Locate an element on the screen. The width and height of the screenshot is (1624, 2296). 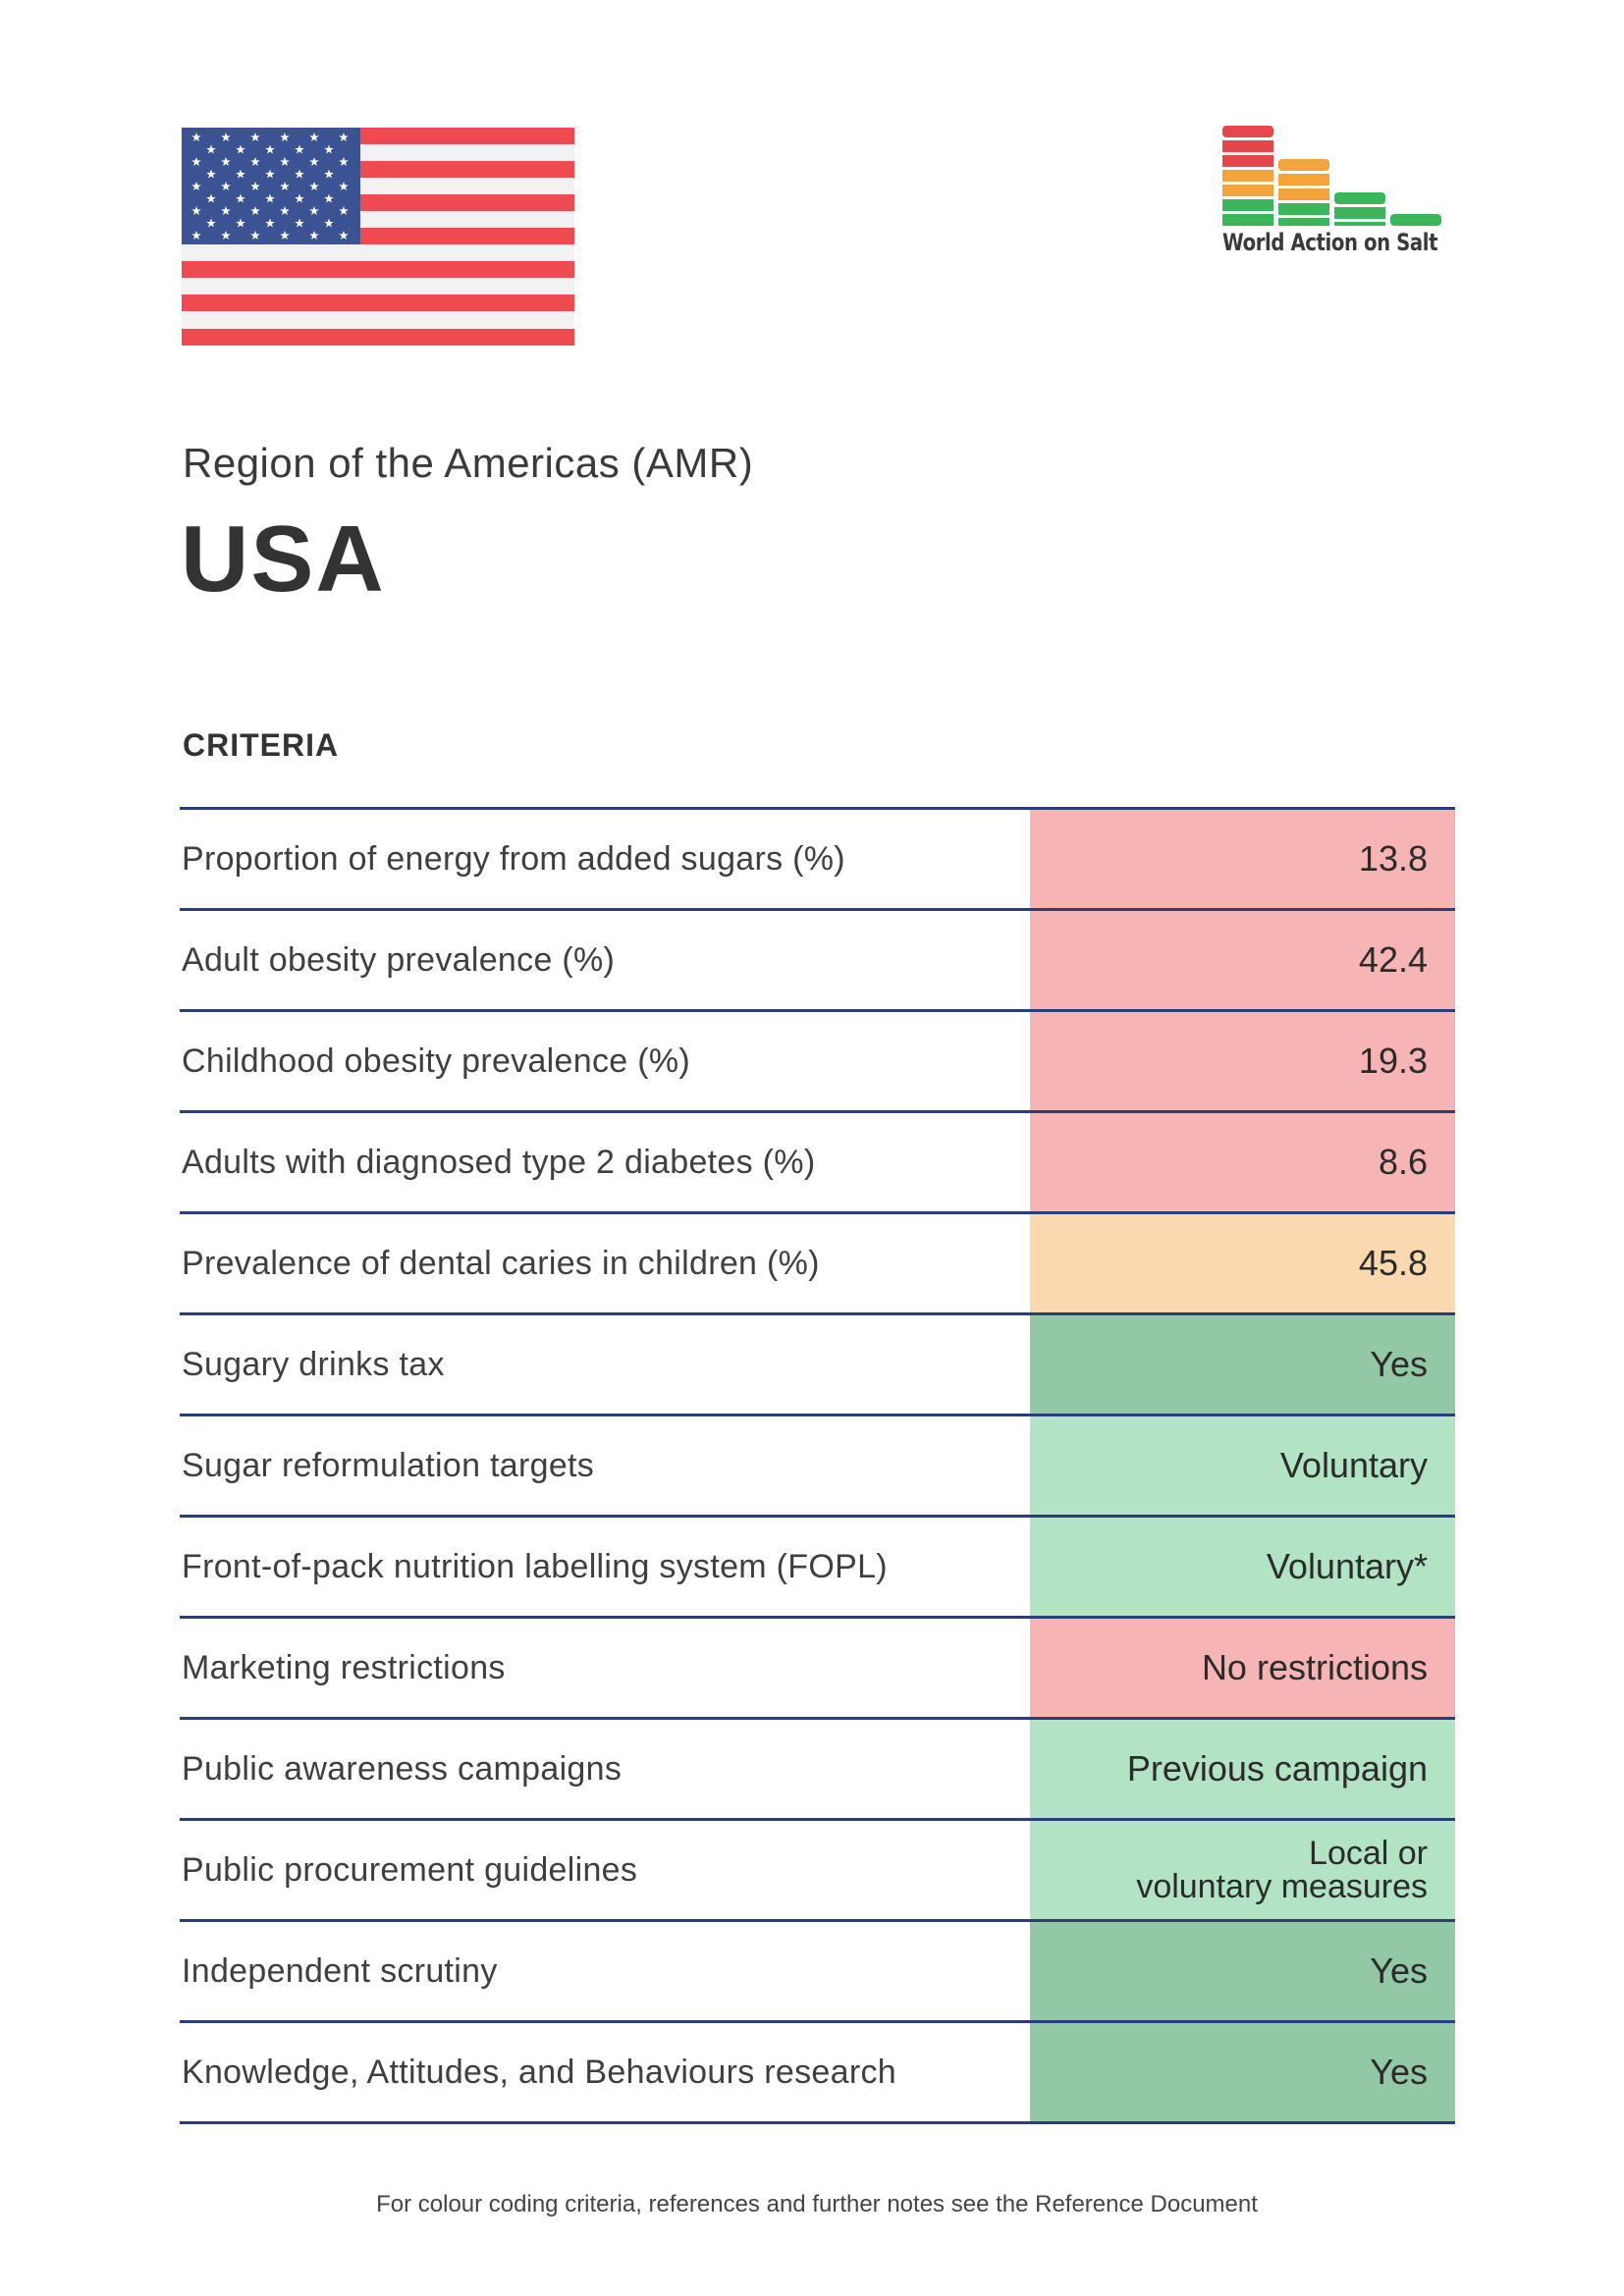
criteria-label: Childhood obesity prevalence (%) is located at coordinates (436, 1061).